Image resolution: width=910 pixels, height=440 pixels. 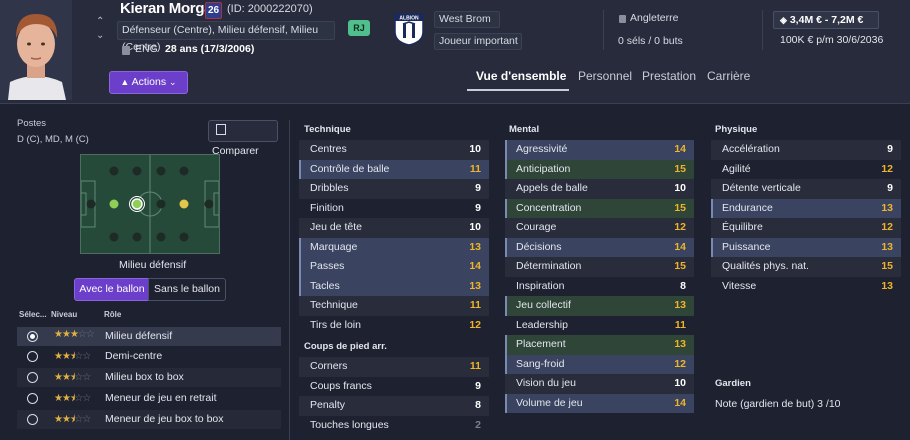 I want to click on attribute-value: 11, so click(x=680, y=324).